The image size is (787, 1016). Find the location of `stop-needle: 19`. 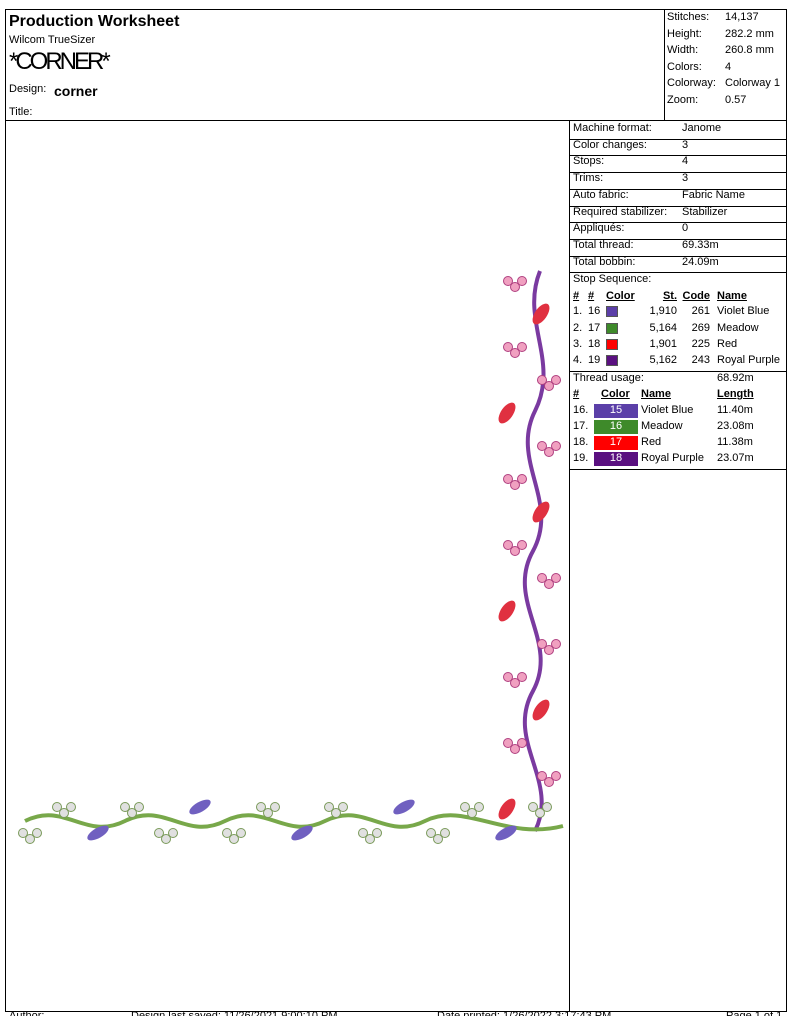

stop-needle: 19 is located at coordinates (594, 360).